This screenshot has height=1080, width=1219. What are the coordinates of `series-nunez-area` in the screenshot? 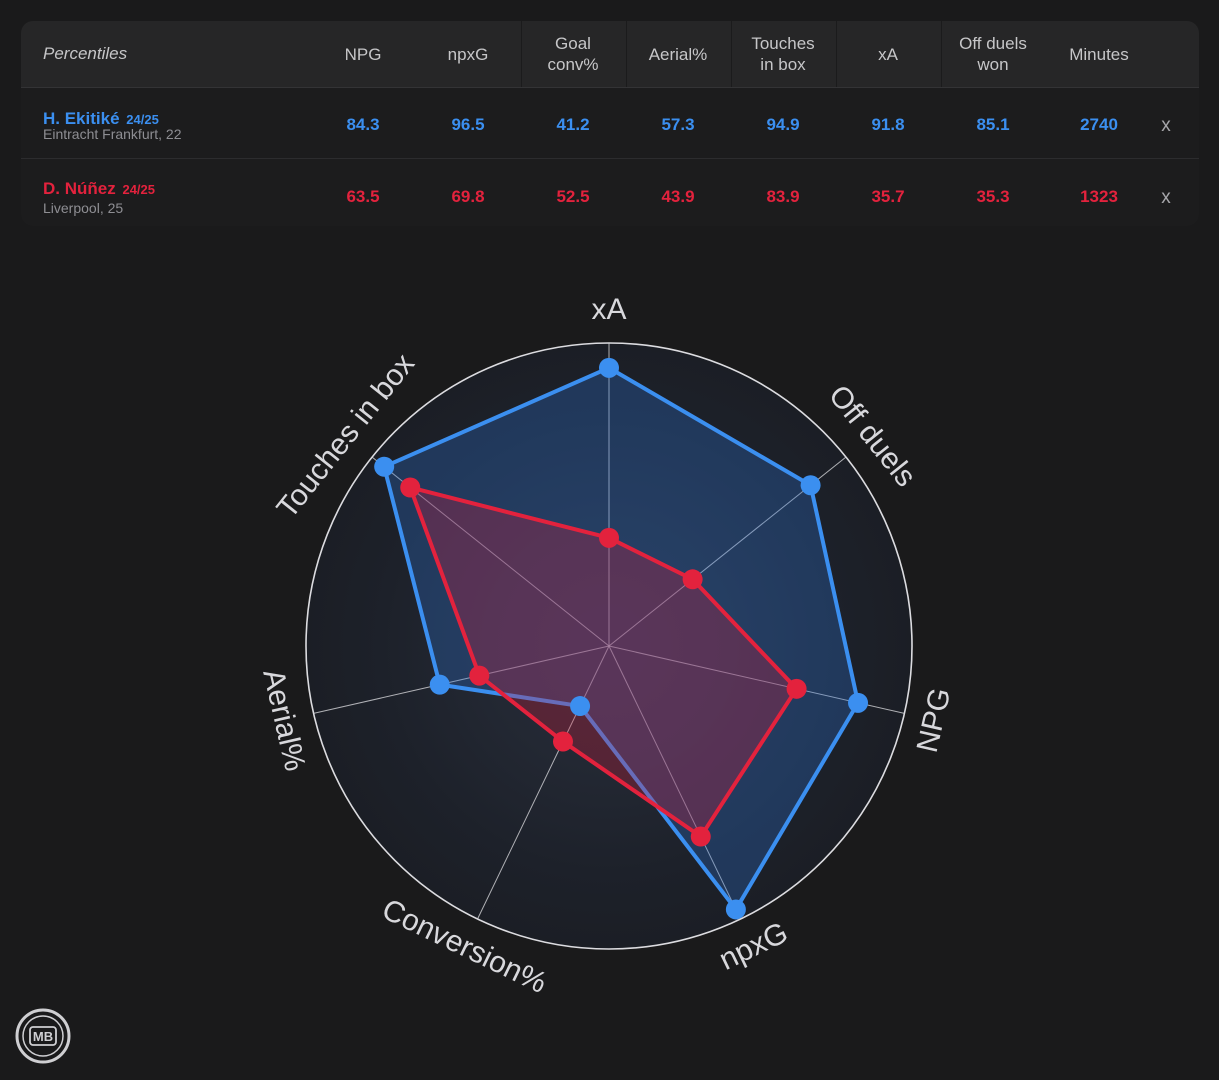 It's located at (603, 662).